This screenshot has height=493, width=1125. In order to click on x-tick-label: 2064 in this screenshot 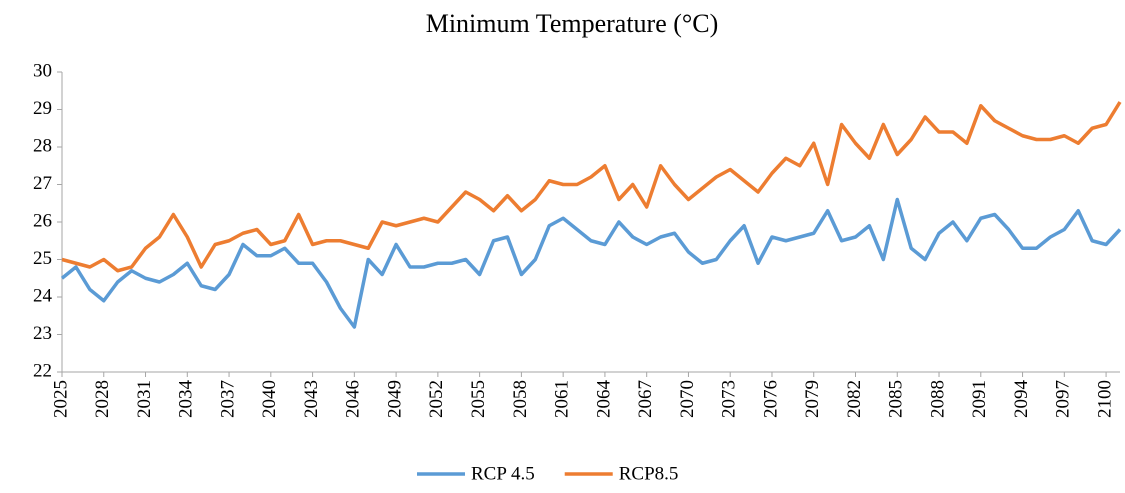, I will do `click(603, 399)`.